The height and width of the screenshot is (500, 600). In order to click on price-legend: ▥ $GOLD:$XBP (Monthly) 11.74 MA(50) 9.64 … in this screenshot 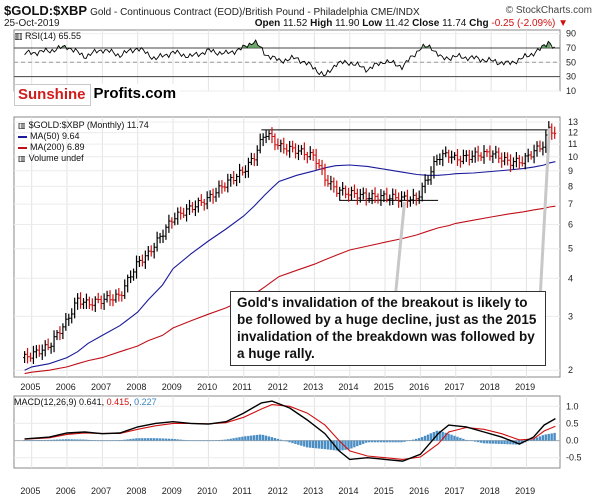, I will do `click(83, 142)`.